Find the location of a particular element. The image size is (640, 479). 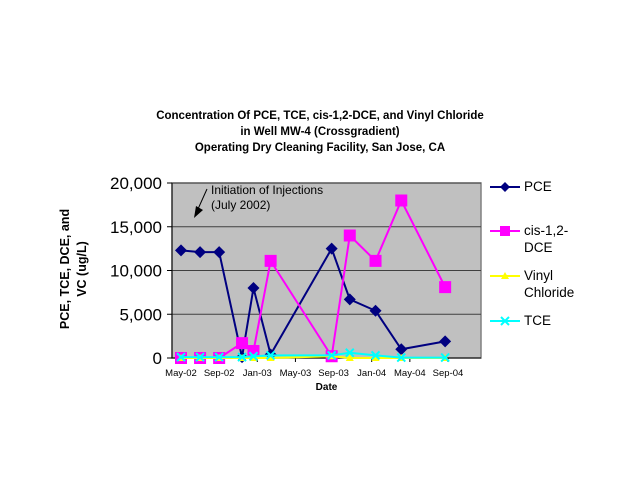

chart-title-line-2: in Well MW-4 (Crossgradient) is located at coordinates (320, 132).